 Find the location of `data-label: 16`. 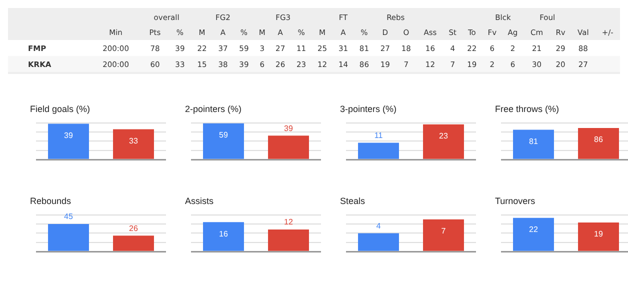

data-label: 16 is located at coordinates (223, 233).